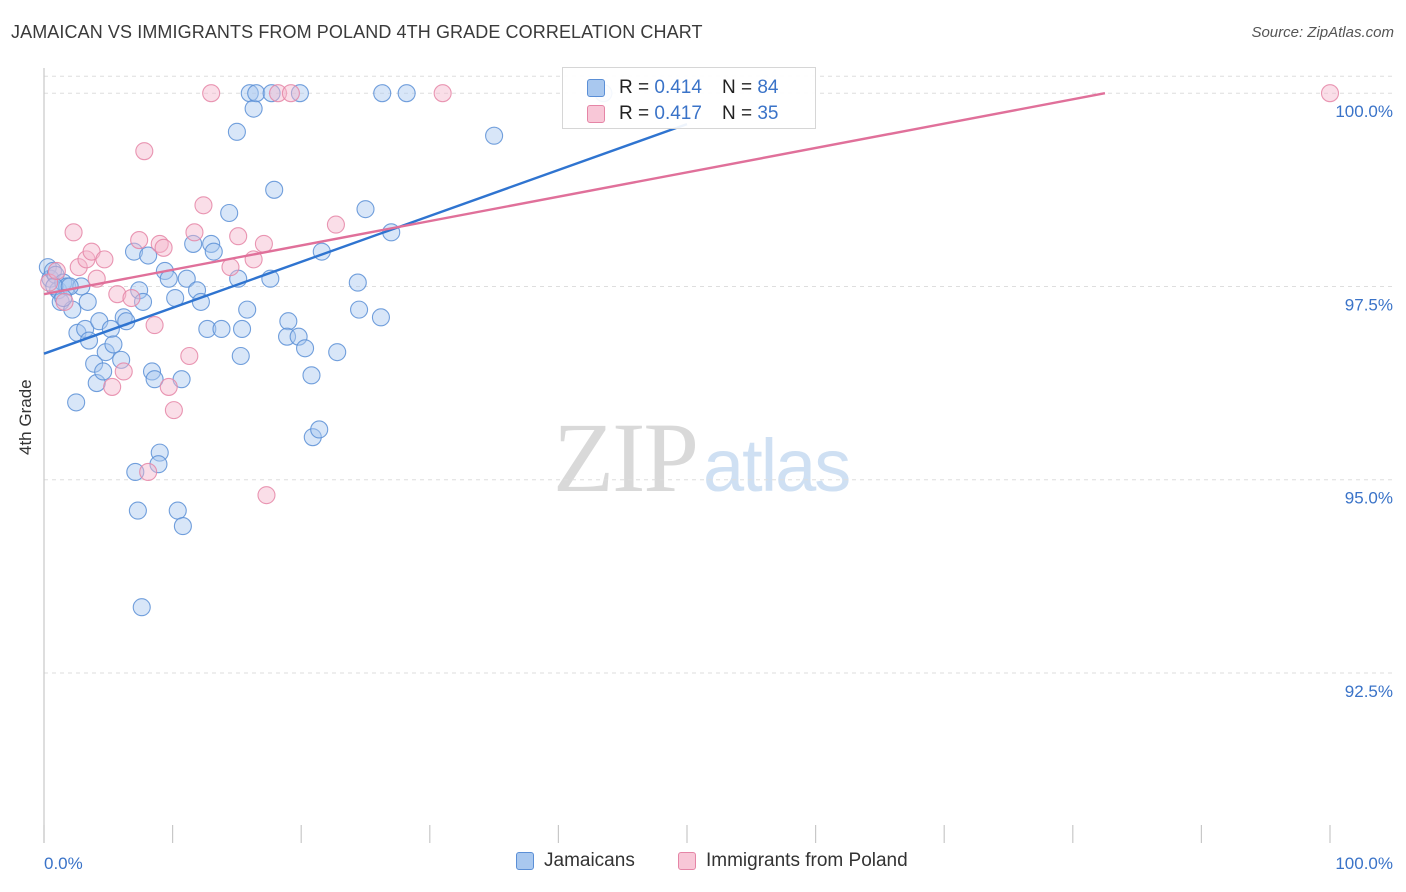  I want to click on watermark-atlas: atlas, so click(777, 465).